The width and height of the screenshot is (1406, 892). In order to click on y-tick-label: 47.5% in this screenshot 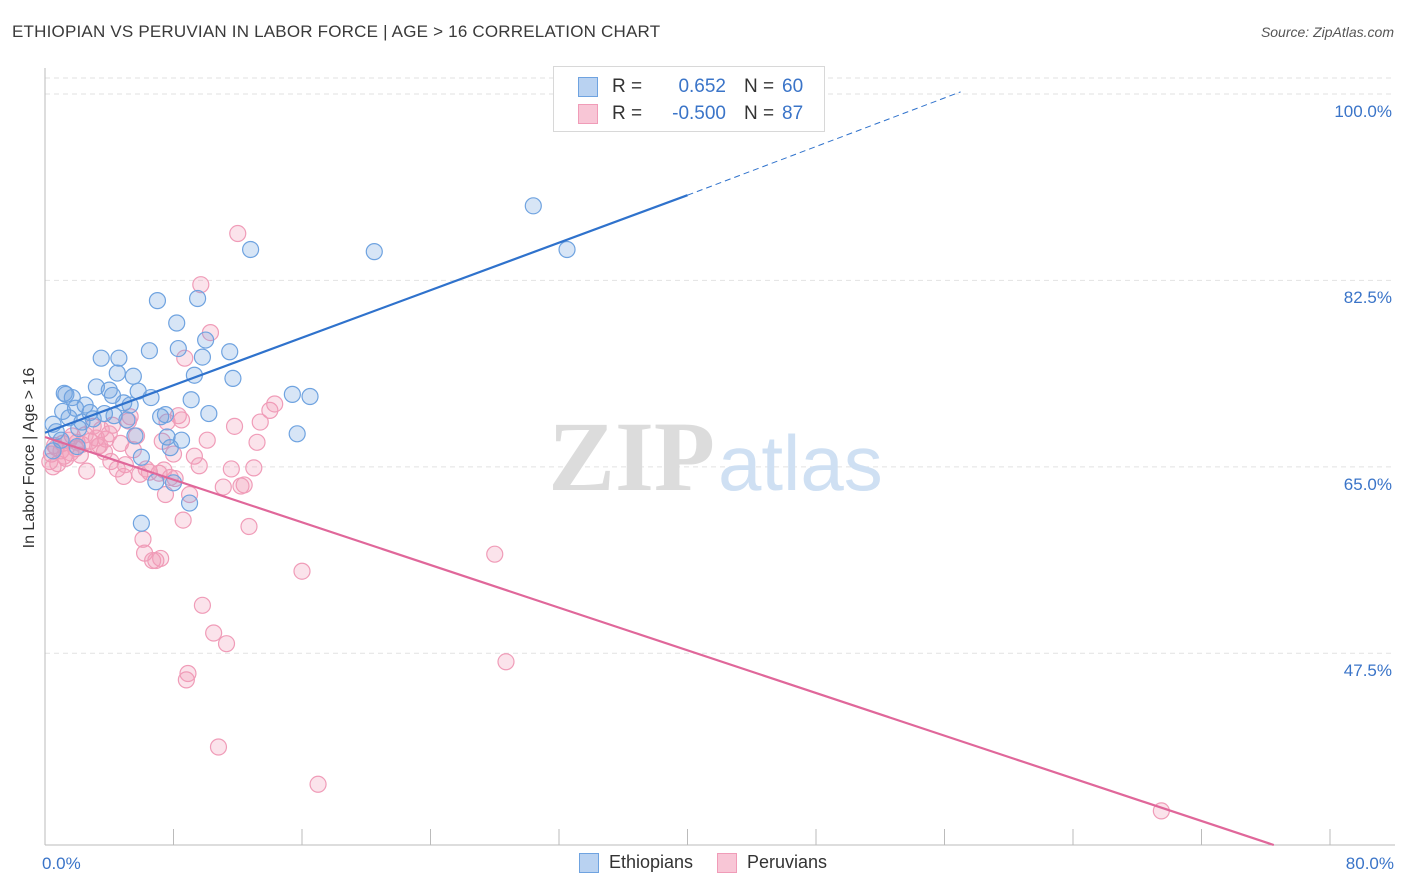, I will do `click(1367, 671)`.